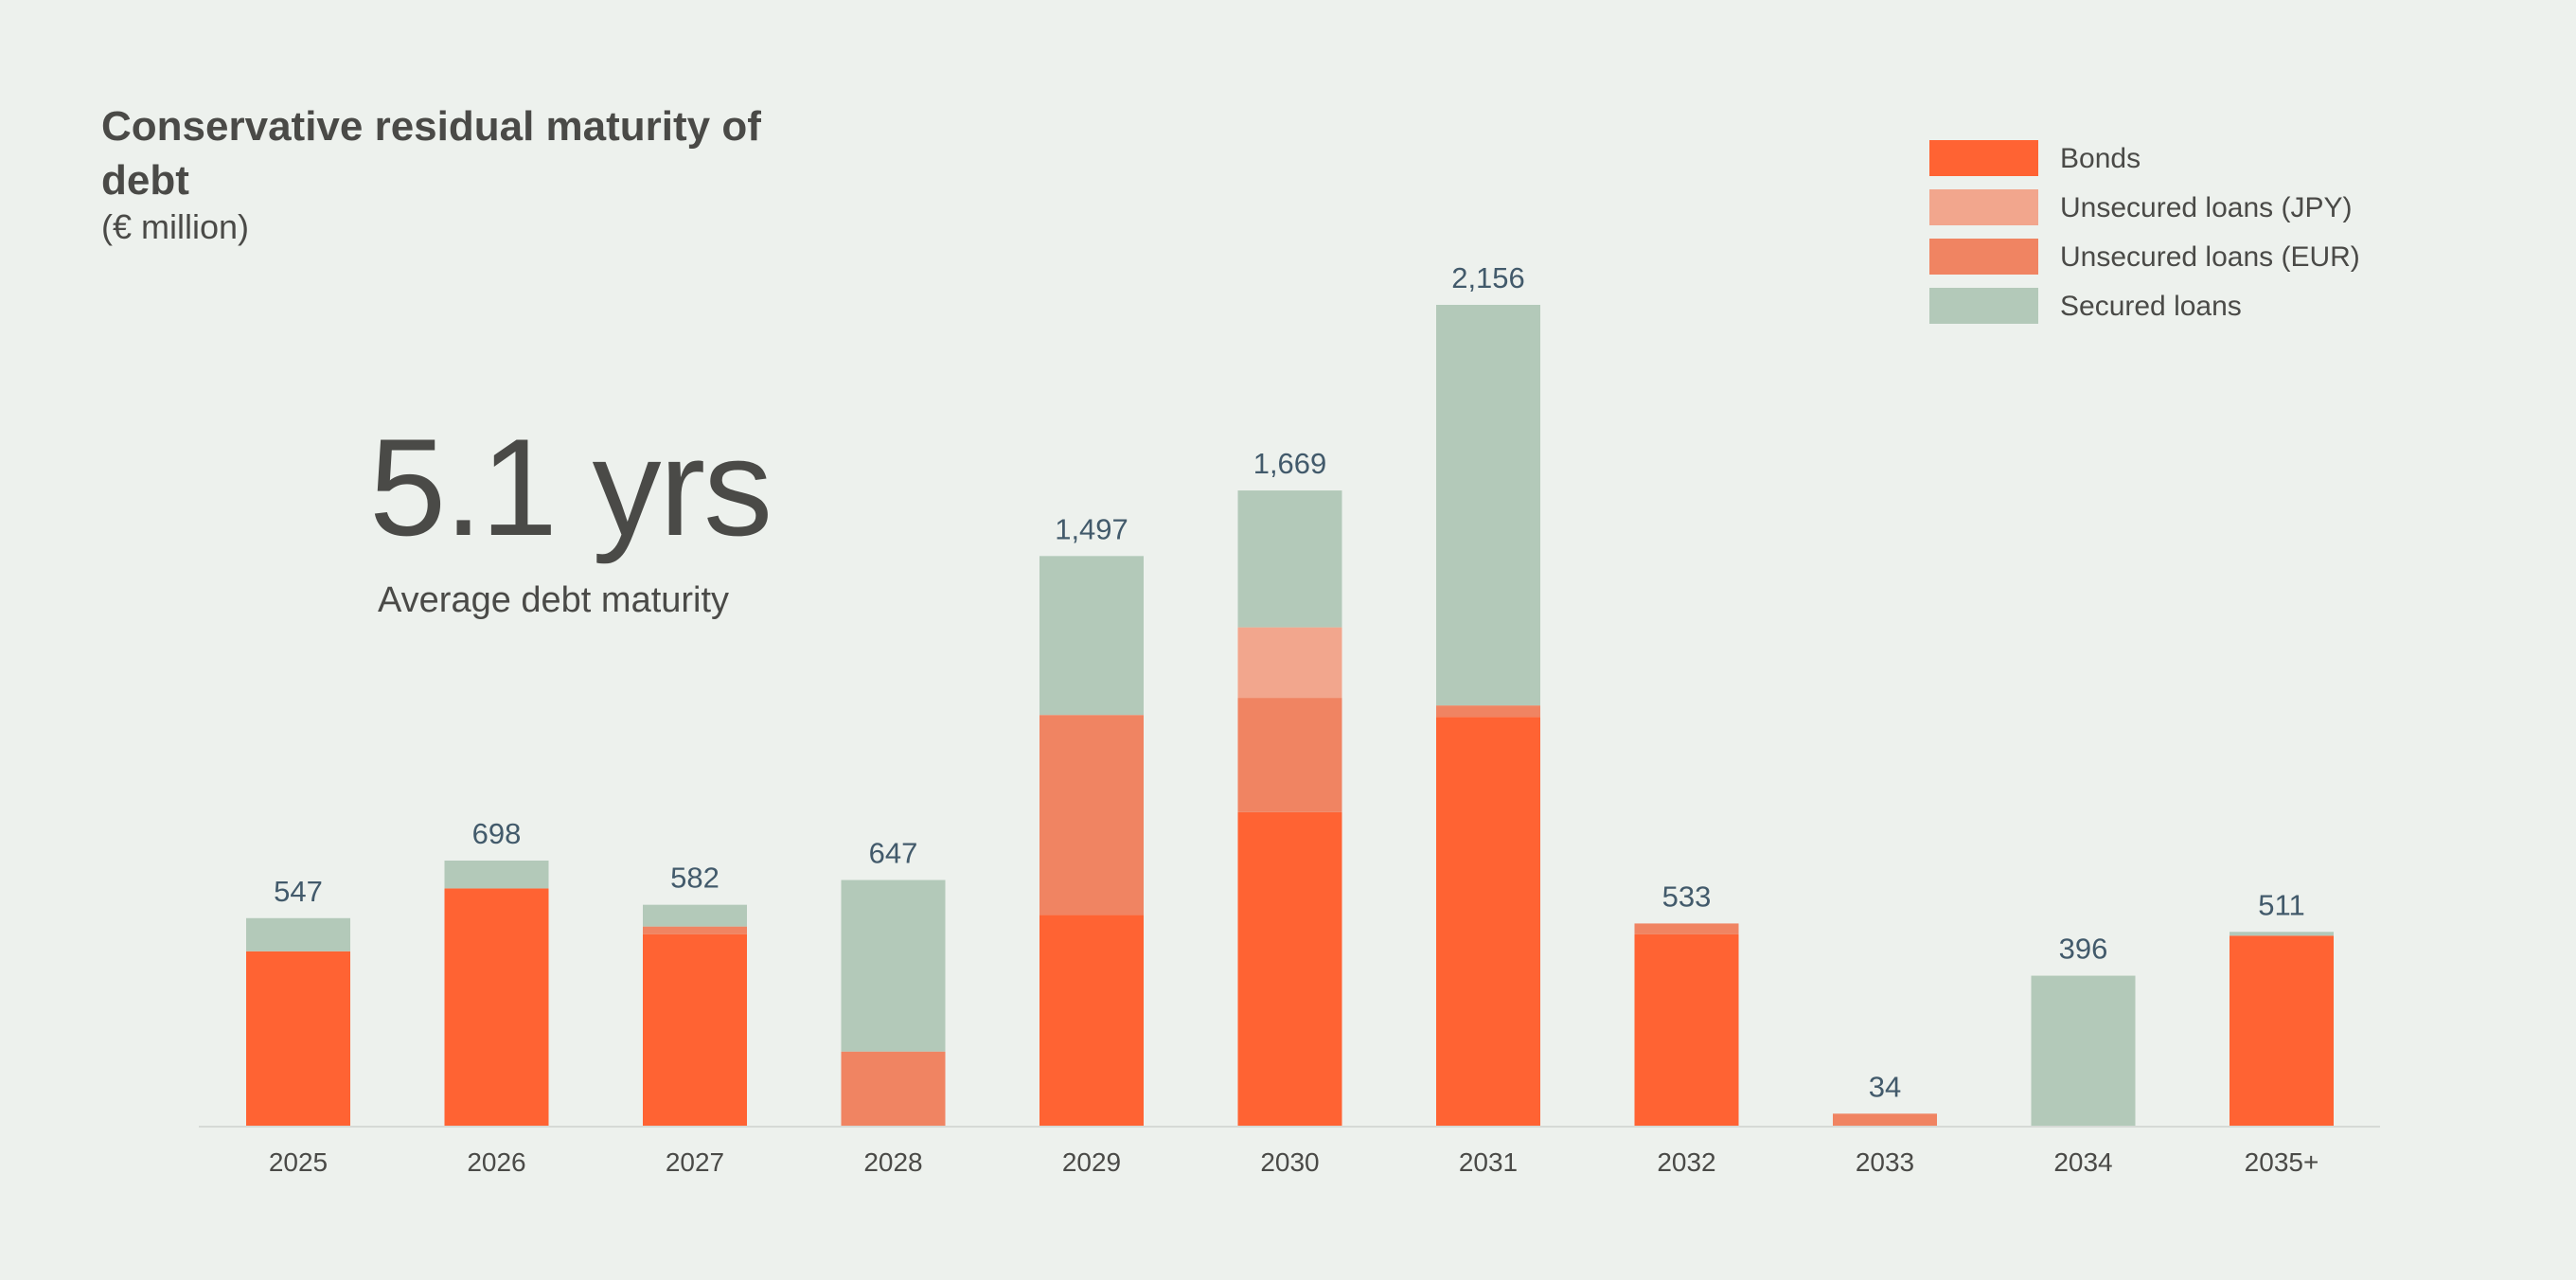 This screenshot has height=1280, width=2576. Describe the element at coordinates (497, 833) in the screenshot. I see `value-label-2026: 698` at that location.